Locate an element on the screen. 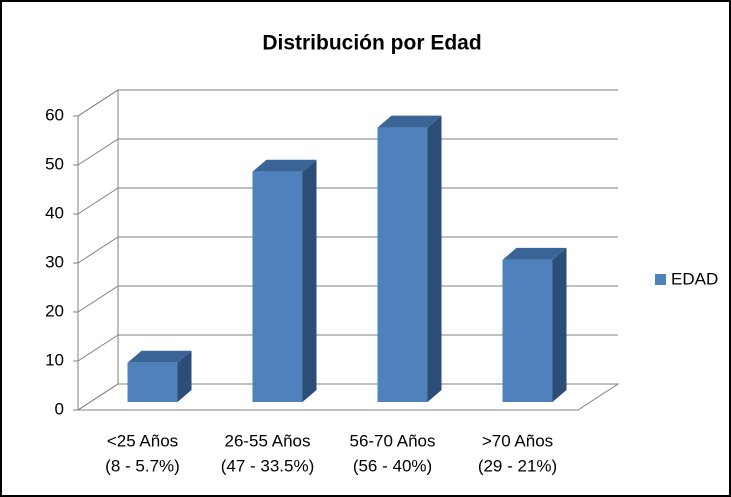 The width and height of the screenshot is (731, 497). x-tick-label: >70 Años is located at coordinates (517, 440).